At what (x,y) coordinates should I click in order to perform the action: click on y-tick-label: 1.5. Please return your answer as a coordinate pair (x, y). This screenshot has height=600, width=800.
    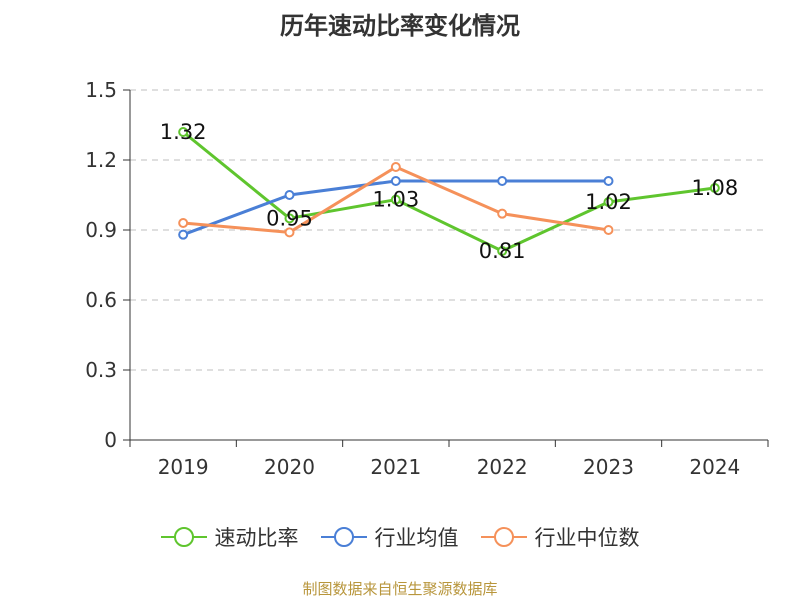
    Looking at the image, I should click on (101, 90).